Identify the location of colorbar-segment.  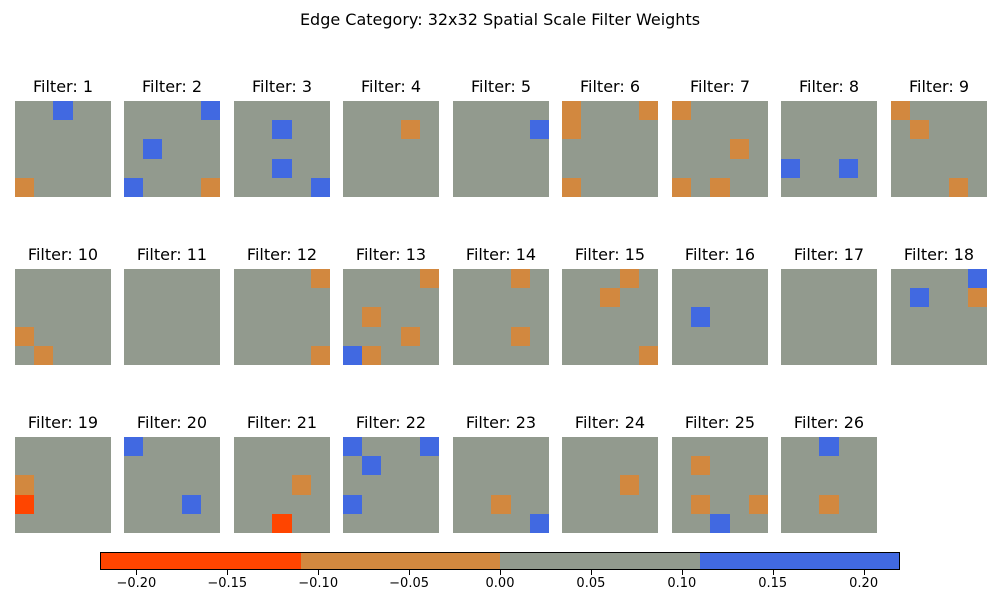
(400, 561).